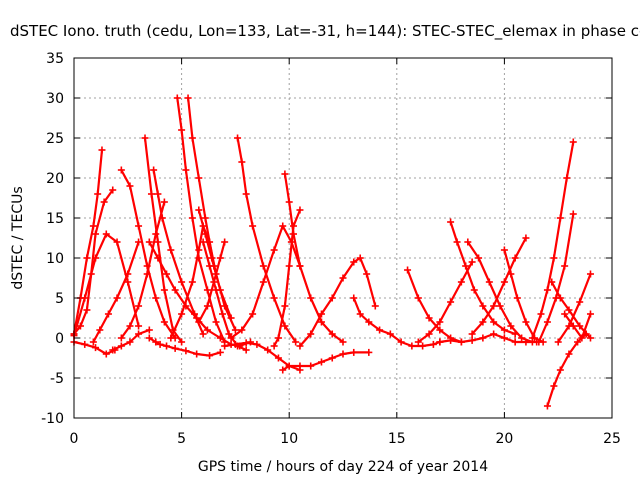  I want to click on x-axis-label: GPS time / hours of day 224 of year 2014, so click(343, 467).